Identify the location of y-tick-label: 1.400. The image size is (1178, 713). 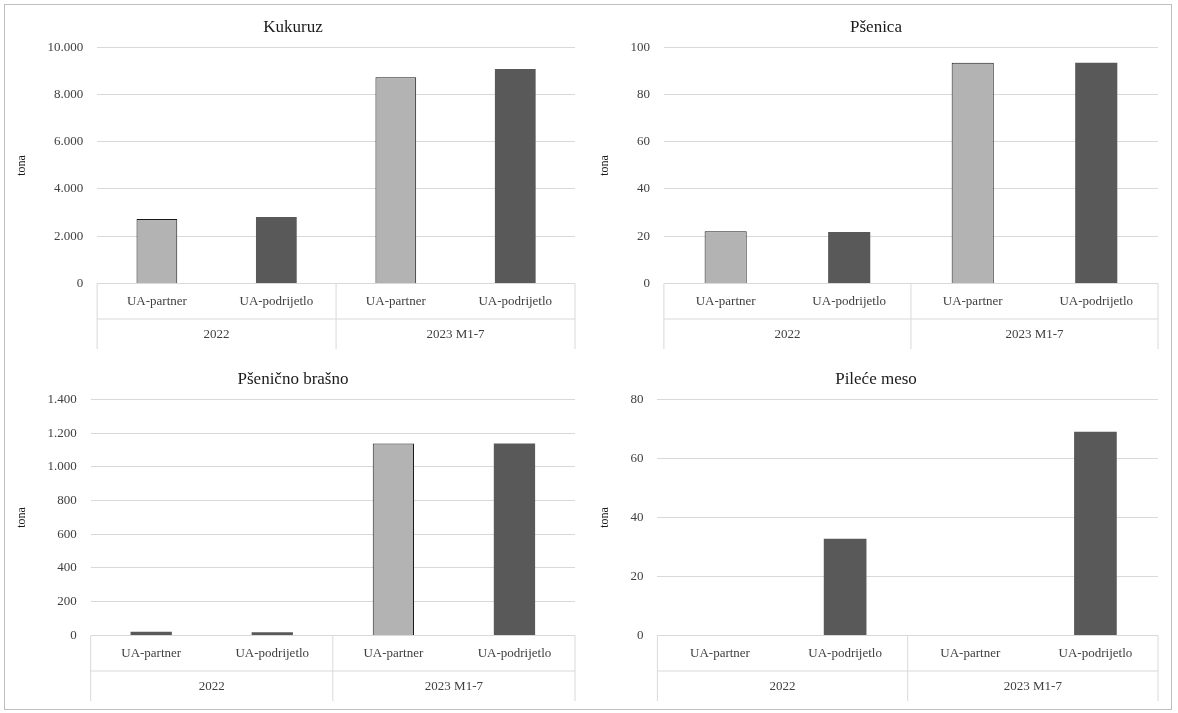
(62, 398).